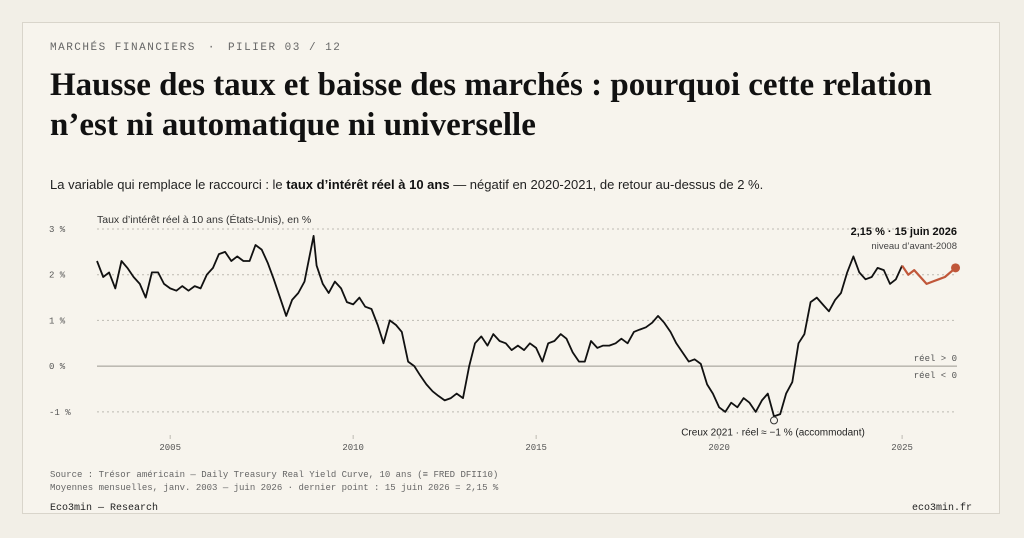 The height and width of the screenshot is (538, 1024). I want to click on x-tick-label: 2010, so click(353, 448).